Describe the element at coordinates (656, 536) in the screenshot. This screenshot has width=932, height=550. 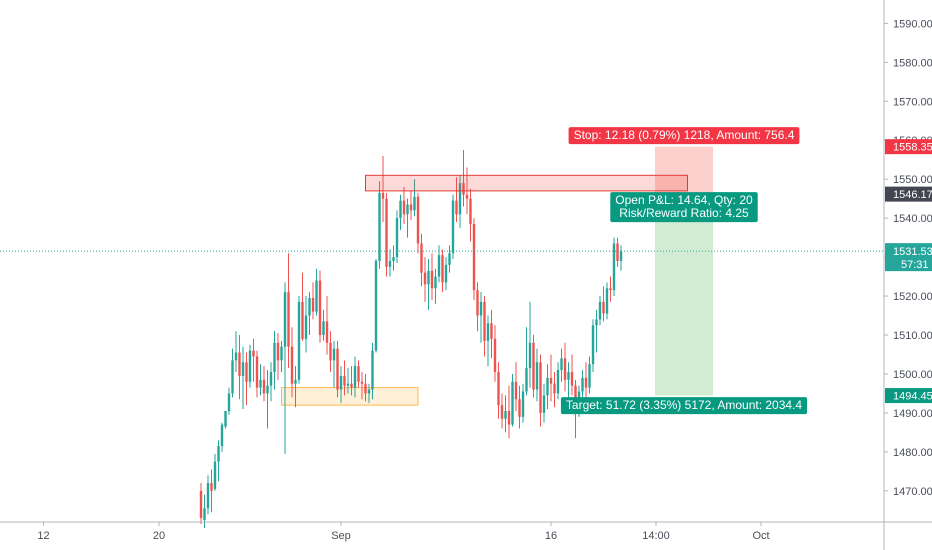
I see `time-tick-label: 14:00` at that location.